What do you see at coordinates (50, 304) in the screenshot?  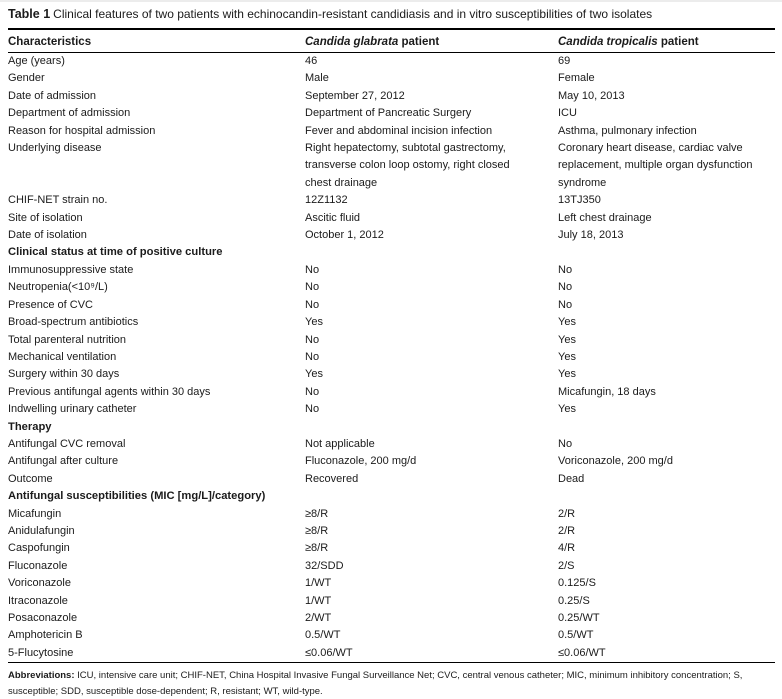 I see `row-label: Presence of CVC` at bounding box center [50, 304].